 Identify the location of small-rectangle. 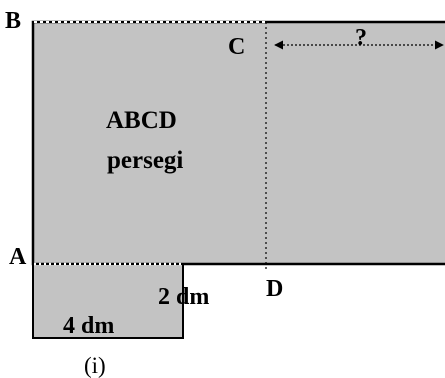
(108, 301).